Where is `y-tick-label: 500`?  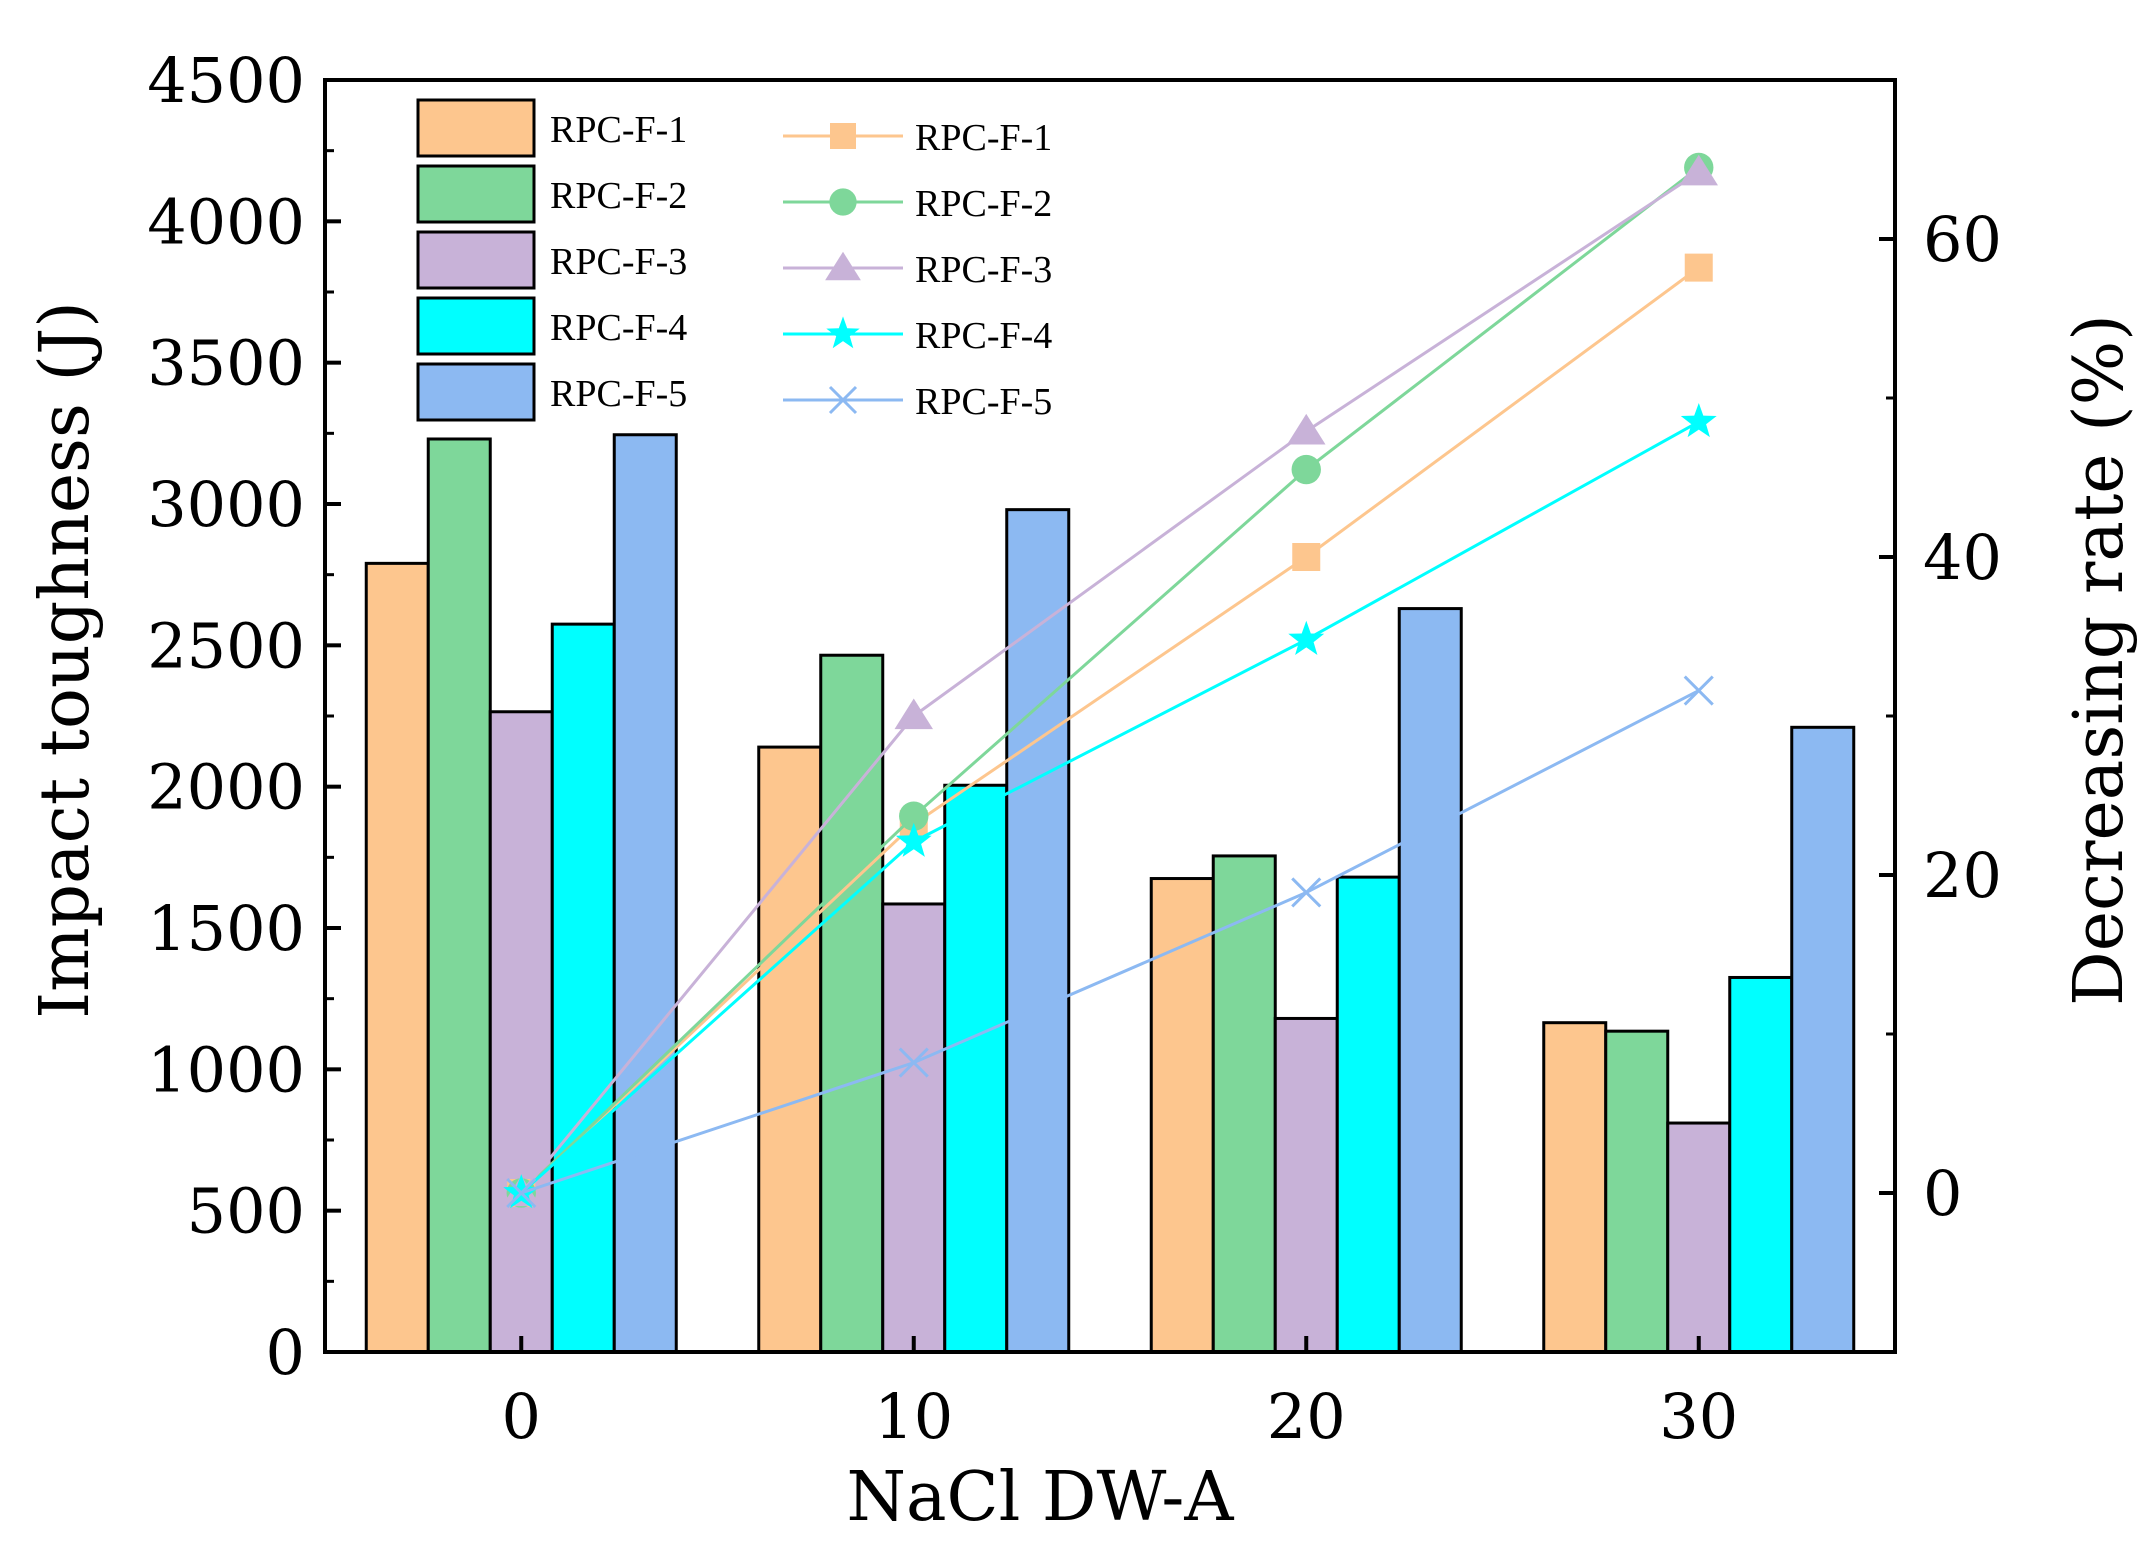
y-tick-label: 500 is located at coordinates (246, 1211).